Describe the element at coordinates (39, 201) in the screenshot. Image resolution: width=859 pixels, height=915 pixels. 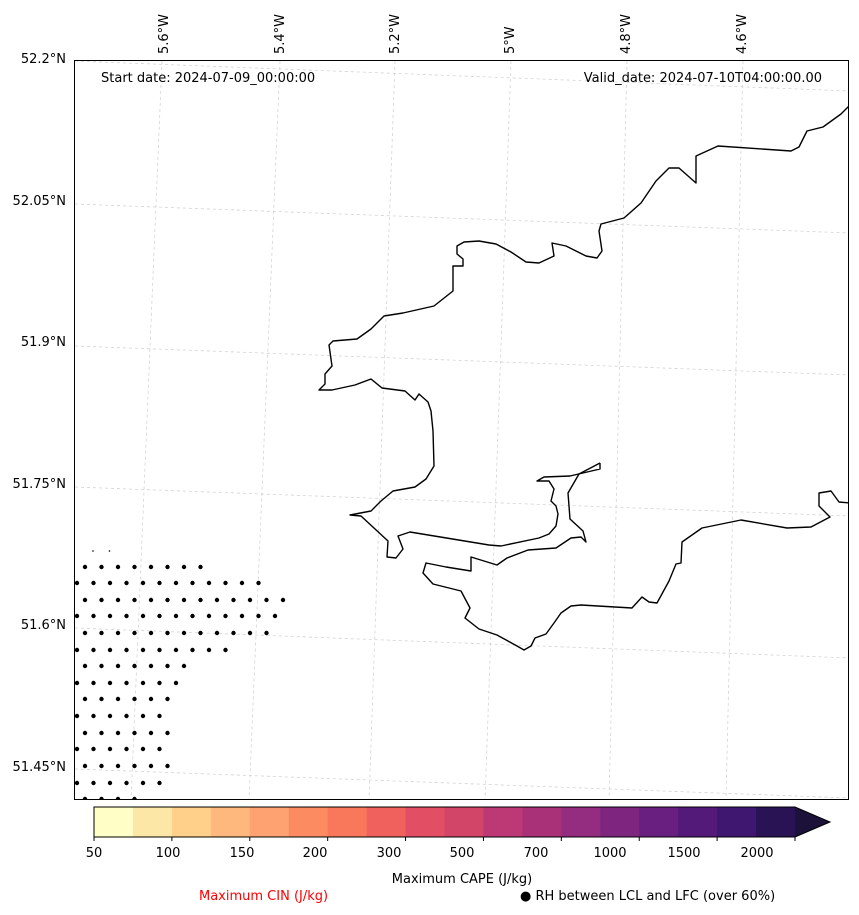
I see `lat-label-52-05: 52.05°N` at that location.